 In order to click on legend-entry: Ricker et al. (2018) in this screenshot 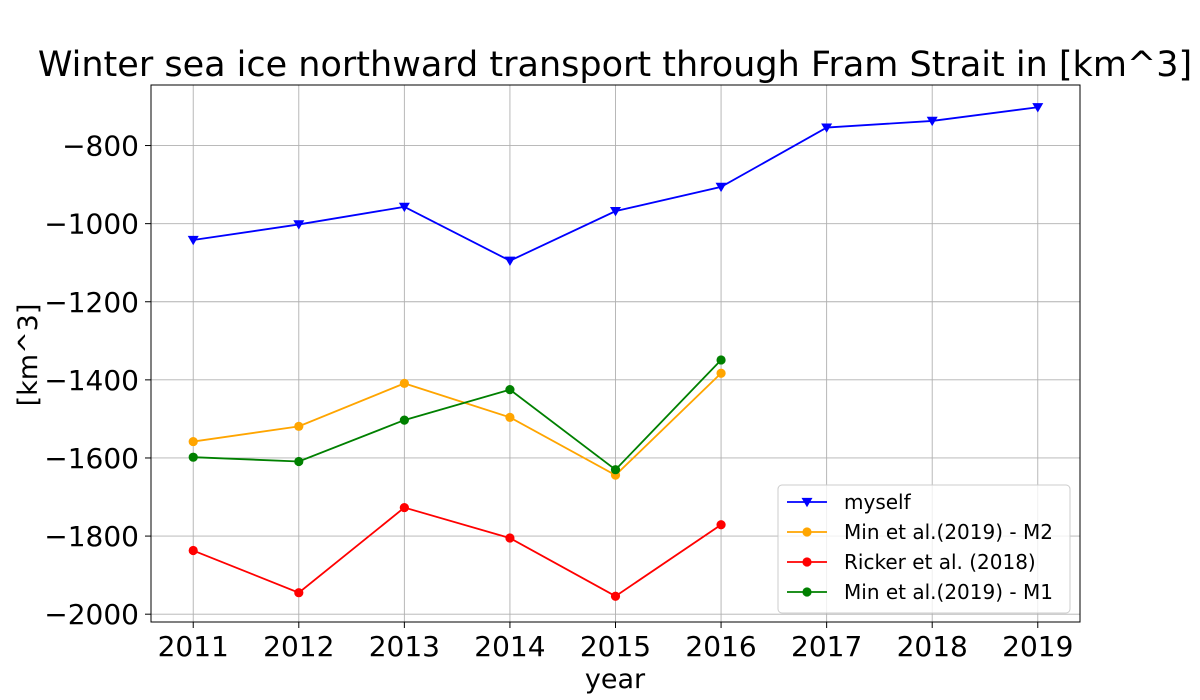, I will do `click(911, 562)`.